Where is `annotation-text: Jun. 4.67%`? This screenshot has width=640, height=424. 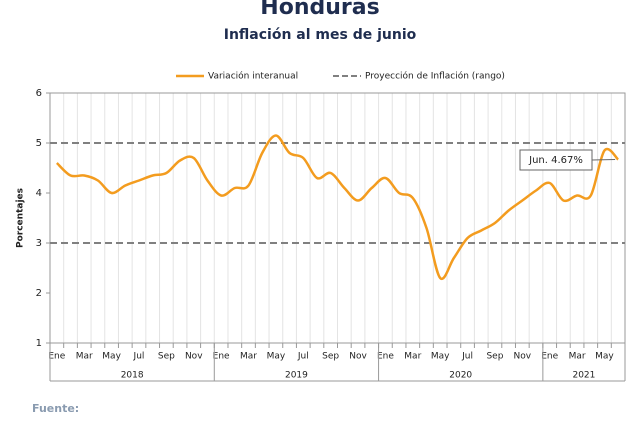 annotation-text: Jun. 4.67% is located at coordinates (555, 160).